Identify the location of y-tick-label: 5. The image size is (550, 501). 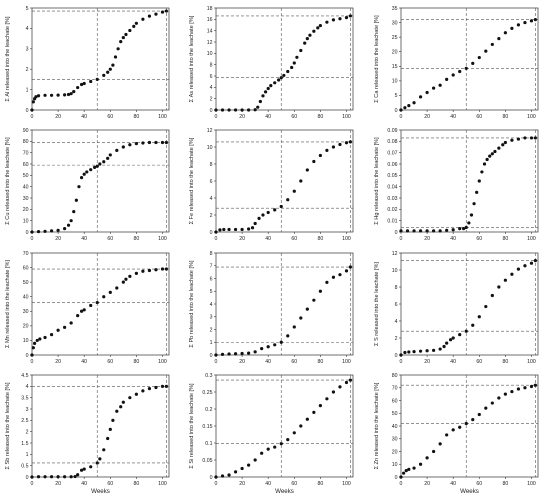
(27, 9).